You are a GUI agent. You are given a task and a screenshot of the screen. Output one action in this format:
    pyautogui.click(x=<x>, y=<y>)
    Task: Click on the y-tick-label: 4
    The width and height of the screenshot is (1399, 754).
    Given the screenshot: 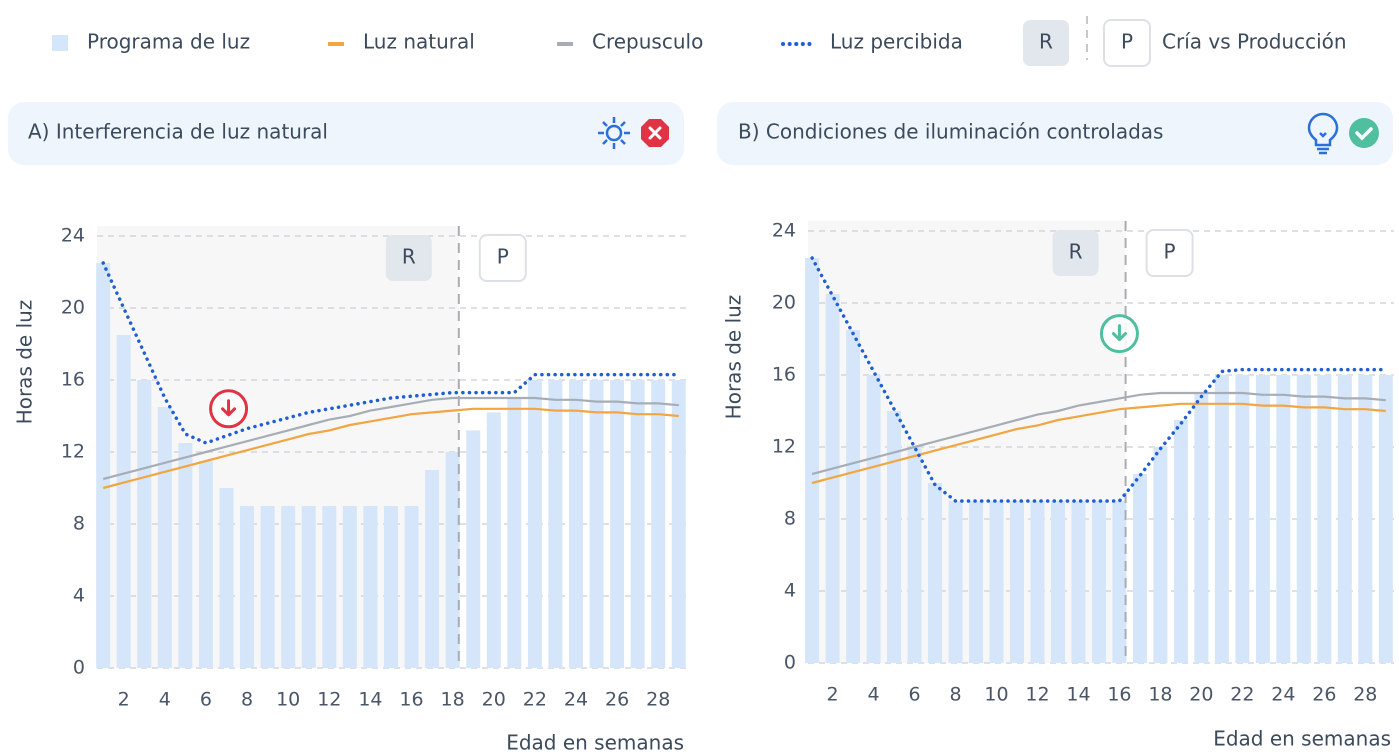 What is the action you would take?
    pyautogui.click(x=790, y=591)
    